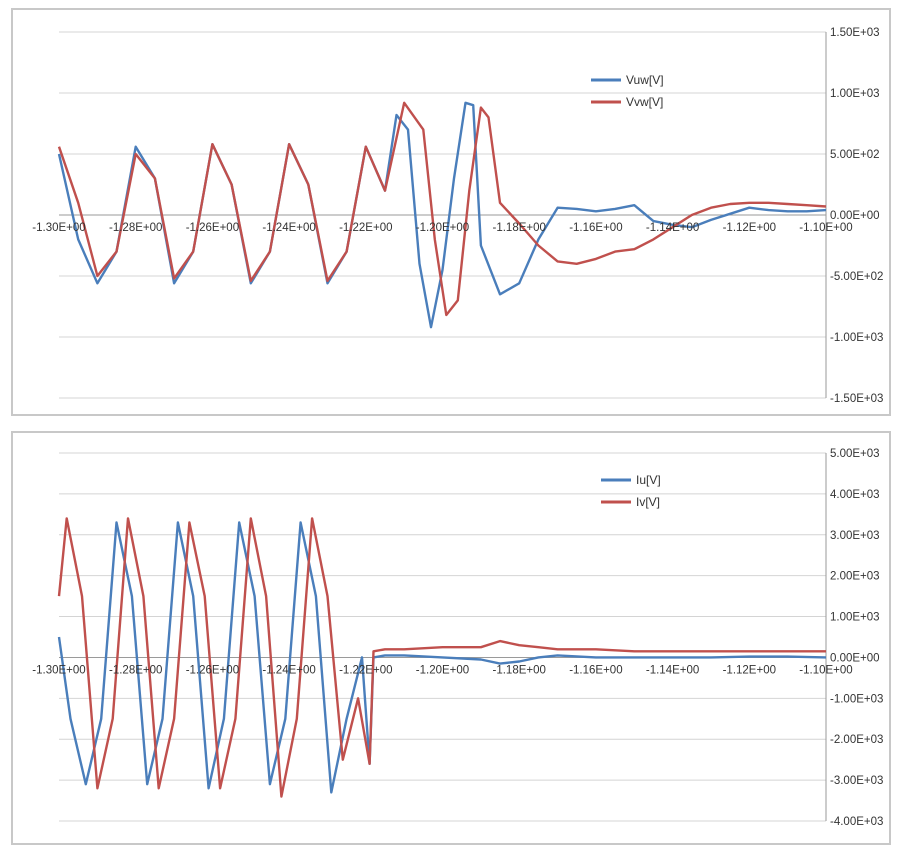 The height and width of the screenshot is (856, 902). I want to click on voltage-x-tick-label: -1.24E+00, so click(288, 228).